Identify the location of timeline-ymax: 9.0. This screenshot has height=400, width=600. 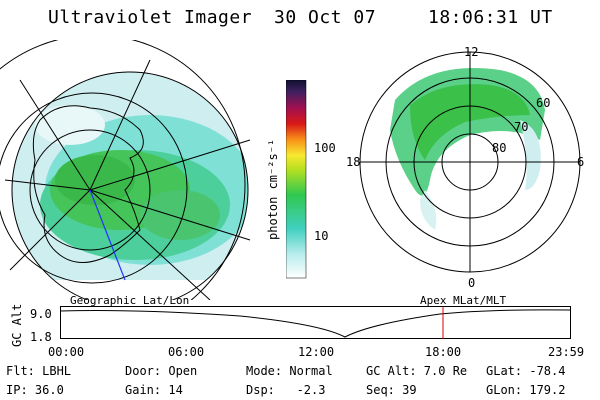
(41, 314).